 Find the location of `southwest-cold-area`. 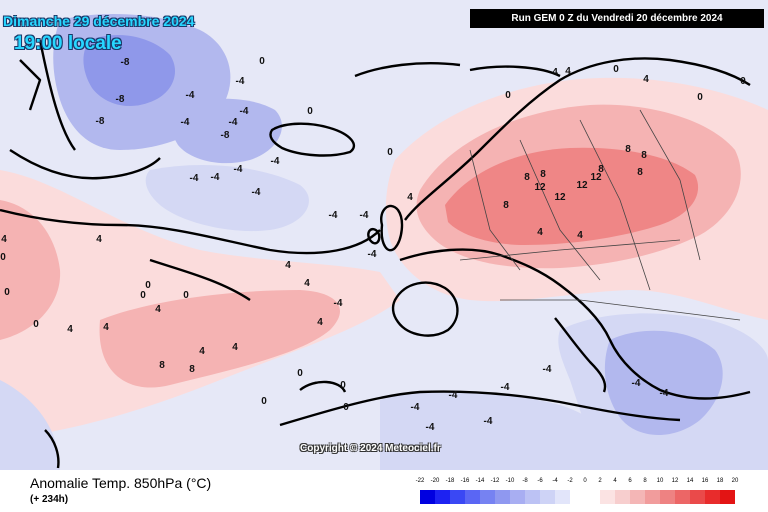

southwest-cold-area is located at coordinates (30, 425).